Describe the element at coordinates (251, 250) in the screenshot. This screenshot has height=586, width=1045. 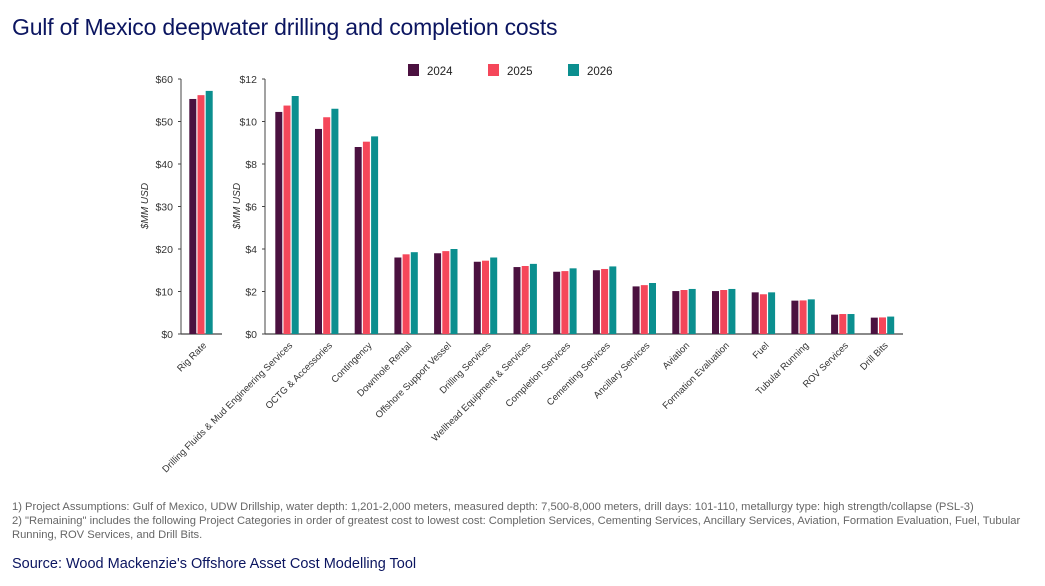
I see `y-tick-label: $4` at that location.